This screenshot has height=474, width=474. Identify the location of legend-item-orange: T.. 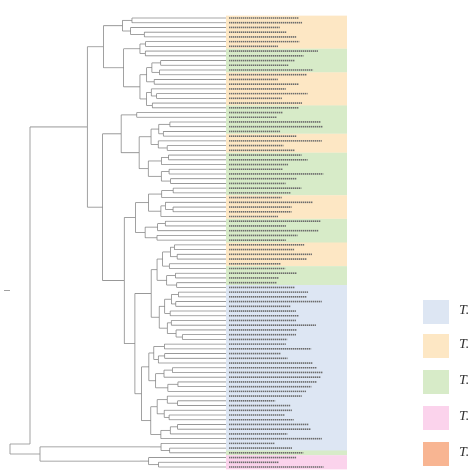
(448, 348).